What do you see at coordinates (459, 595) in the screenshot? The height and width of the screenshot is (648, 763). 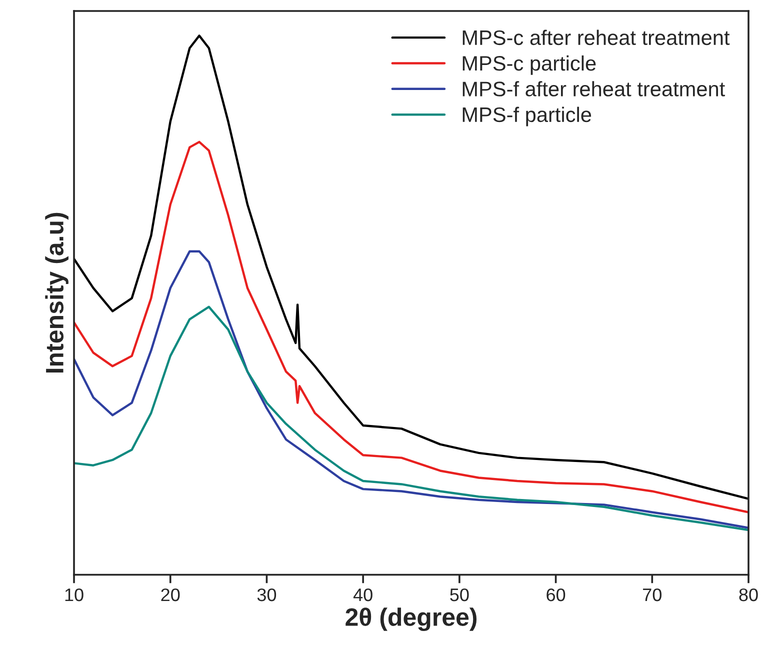 I see `x-tick-label: 50` at bounding box center [459, 595].